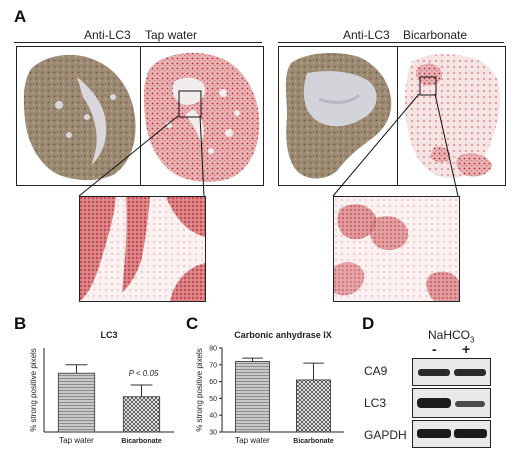 This screenshot has height=464, width=520. I want to click on y-tick-label: 60, so click(213, 382).